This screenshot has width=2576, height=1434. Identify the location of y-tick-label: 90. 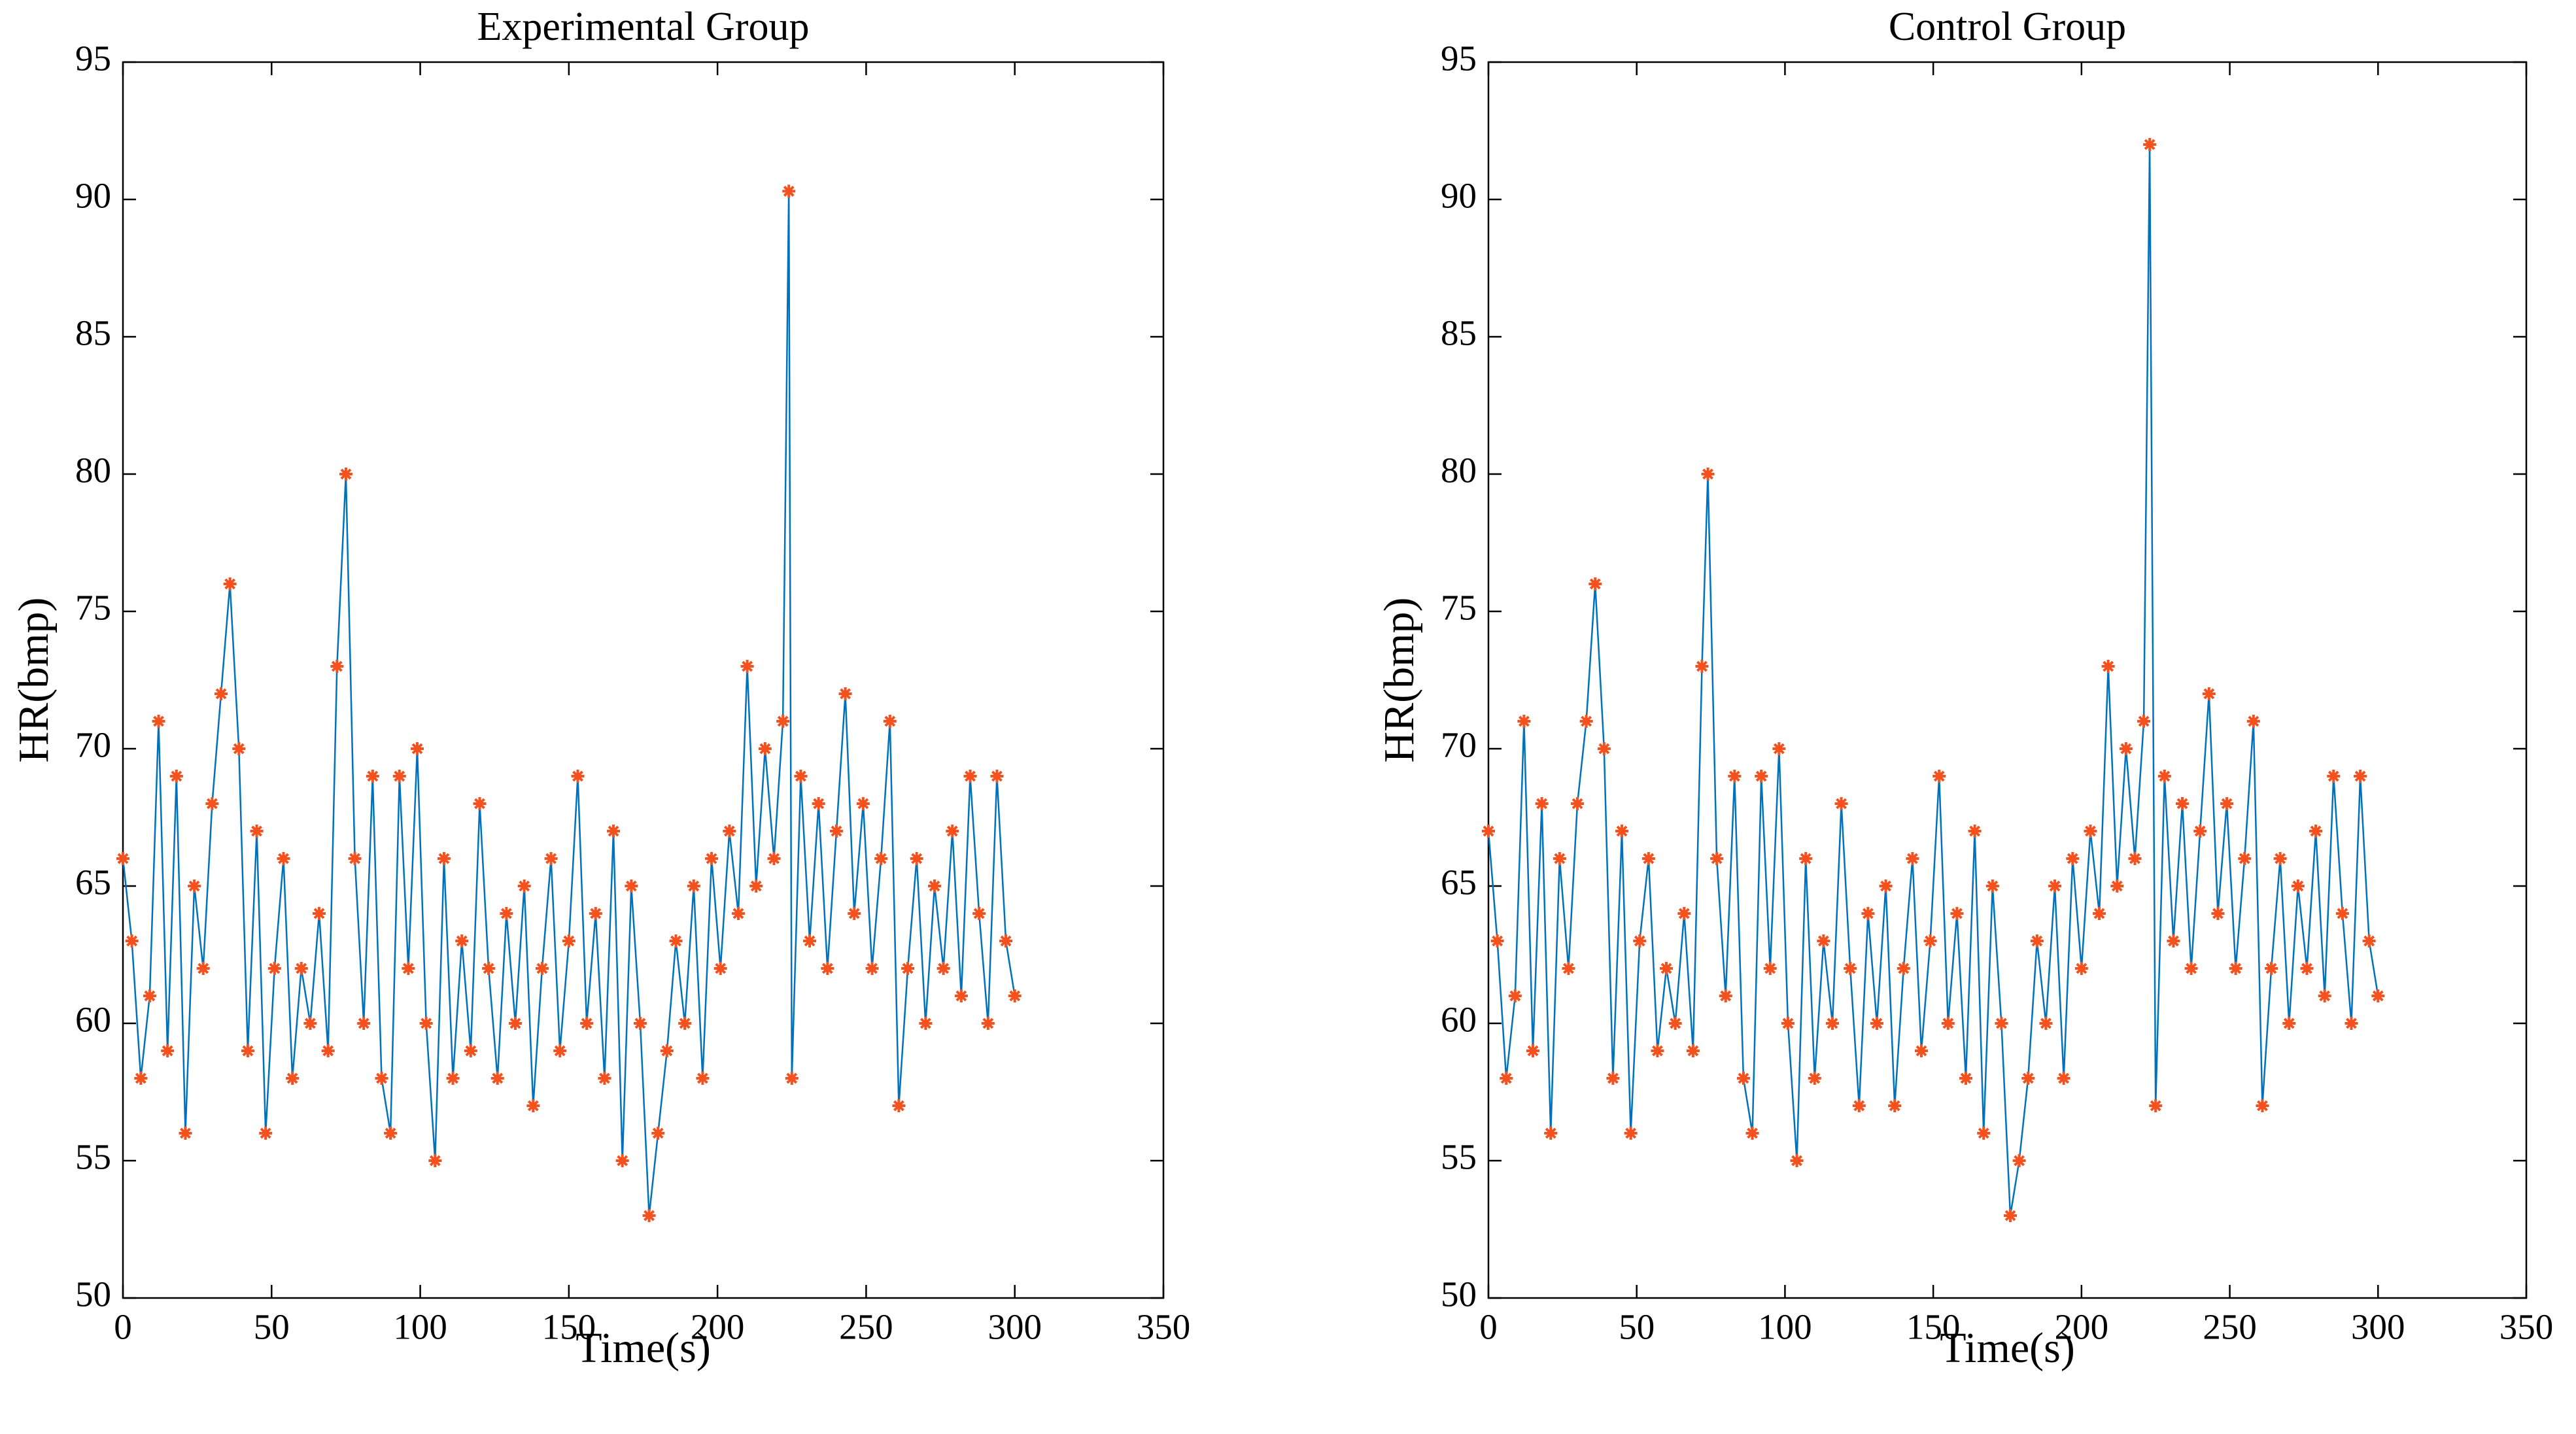
(1459, 196).